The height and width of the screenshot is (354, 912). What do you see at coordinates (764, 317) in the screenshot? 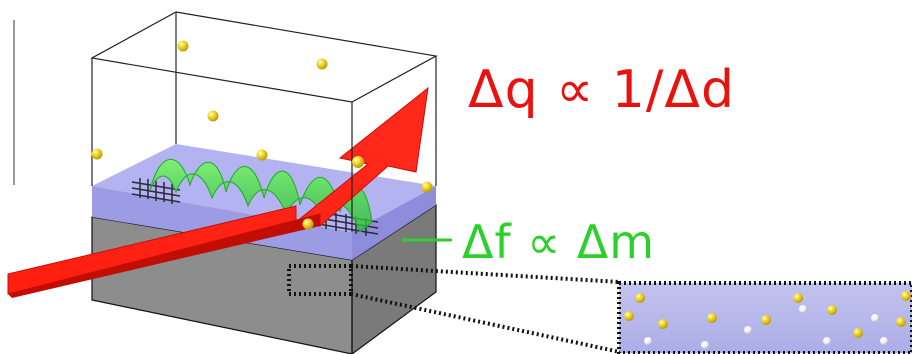
I see `magnified-inset` at bounding box center [764, 317].